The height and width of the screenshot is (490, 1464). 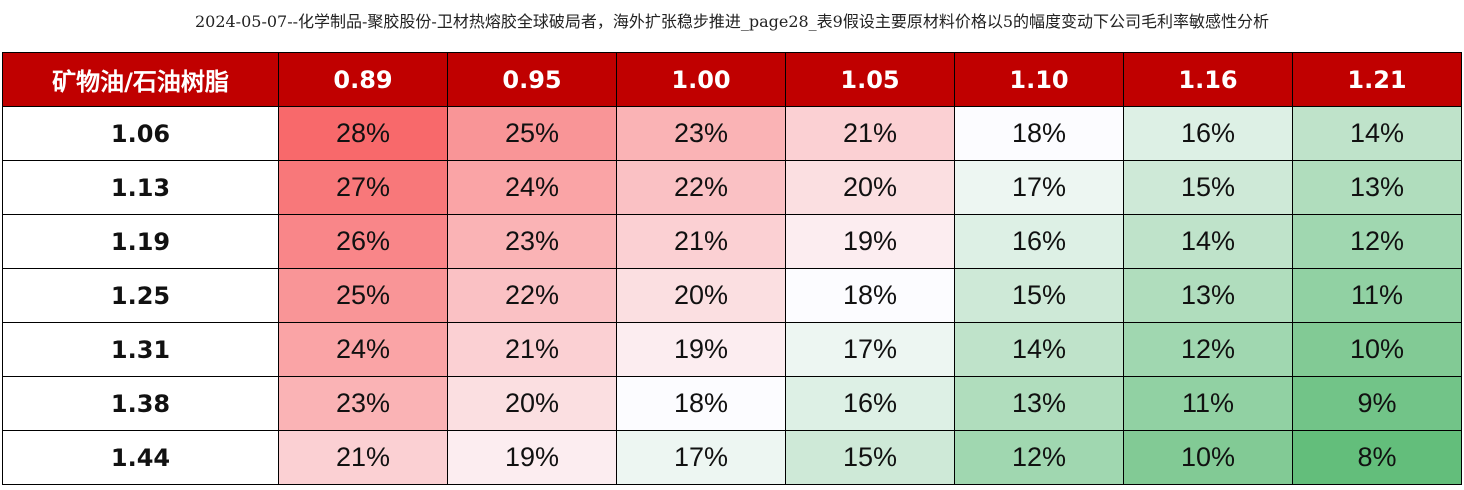 What do you see at coordinates (140, 457) in the screenshot?
I see `row-header: 1.44` at bounding box center [140, 457].